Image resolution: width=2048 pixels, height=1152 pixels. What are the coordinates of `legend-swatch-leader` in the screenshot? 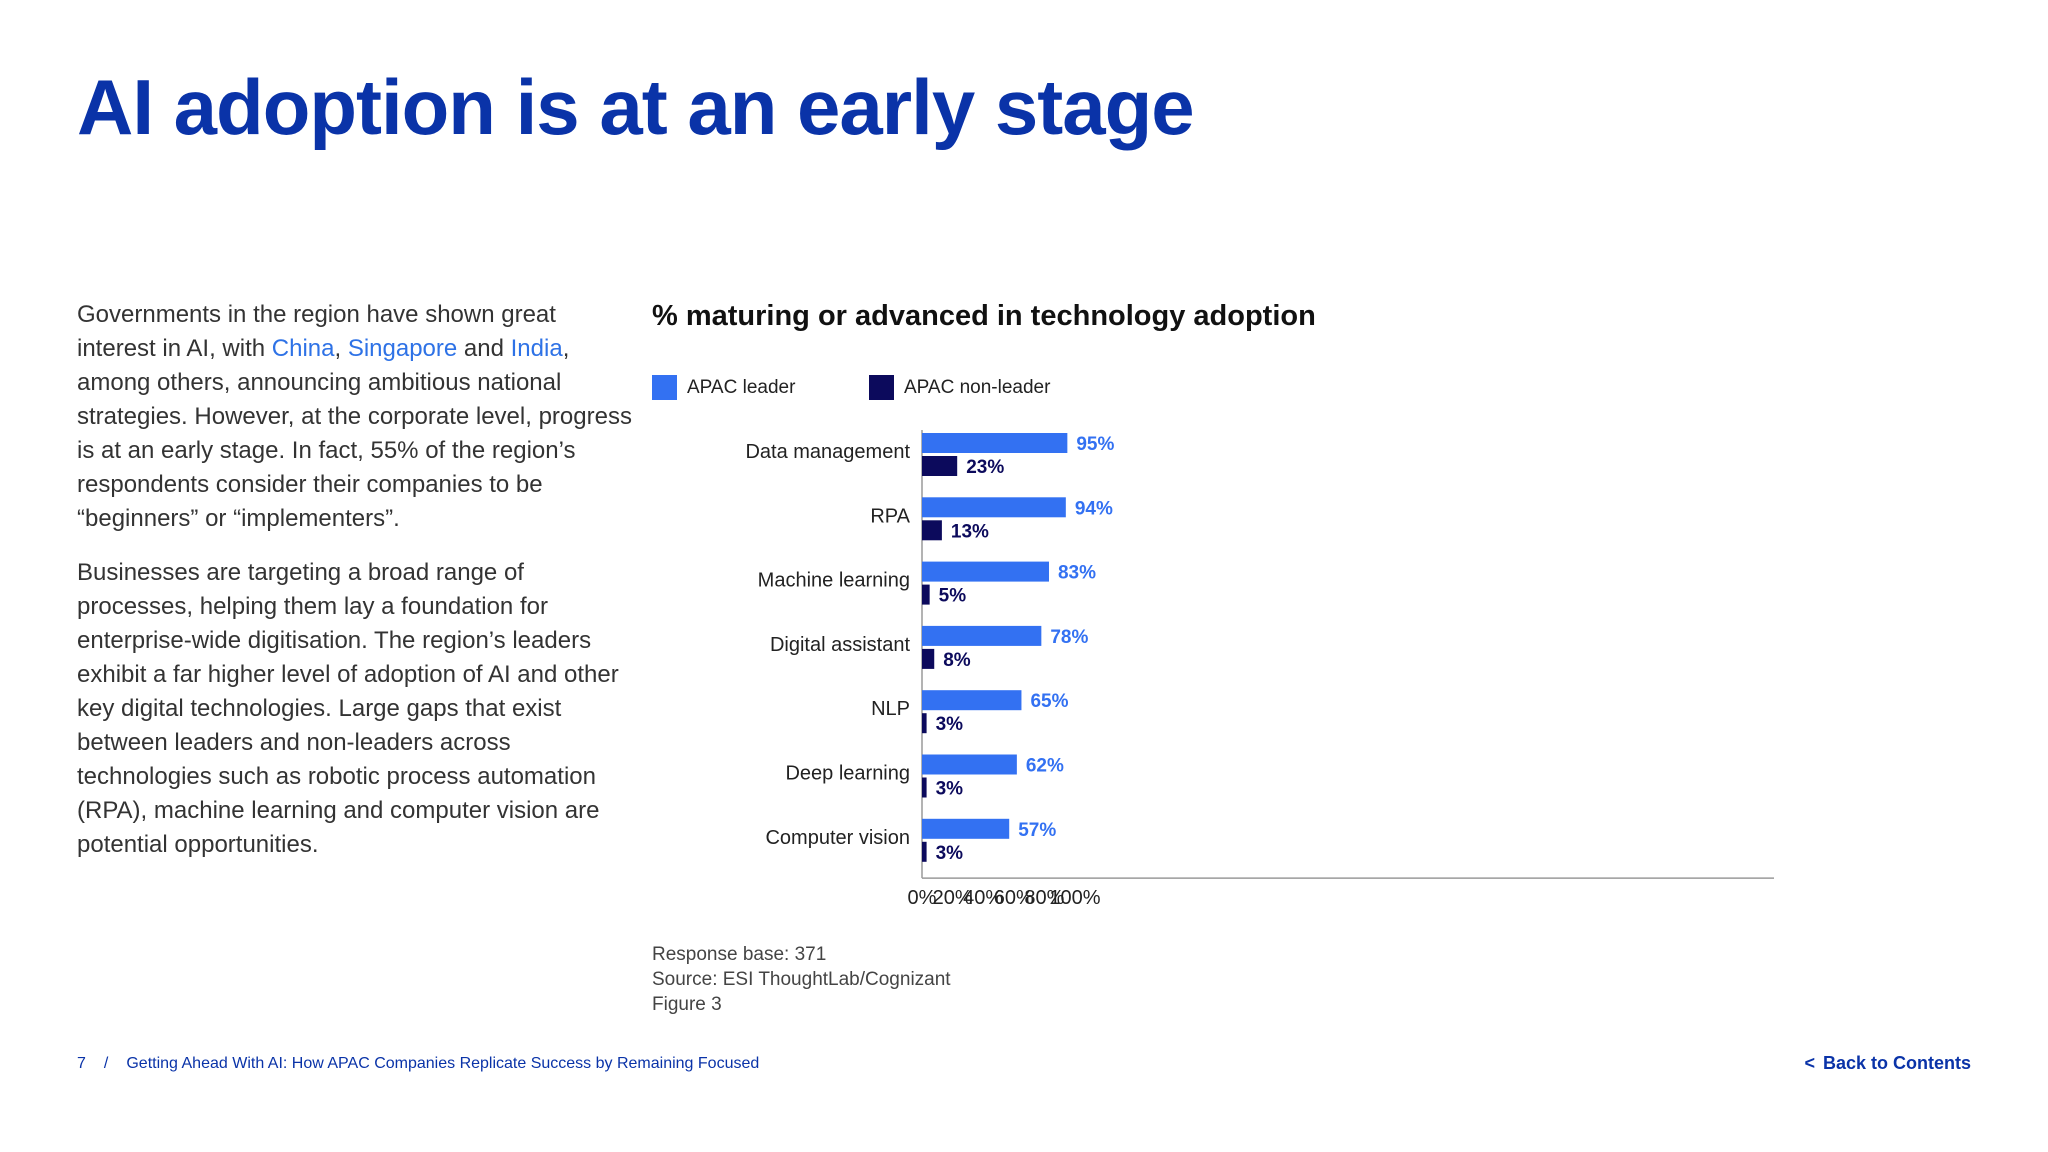 It's located at (664, 387).